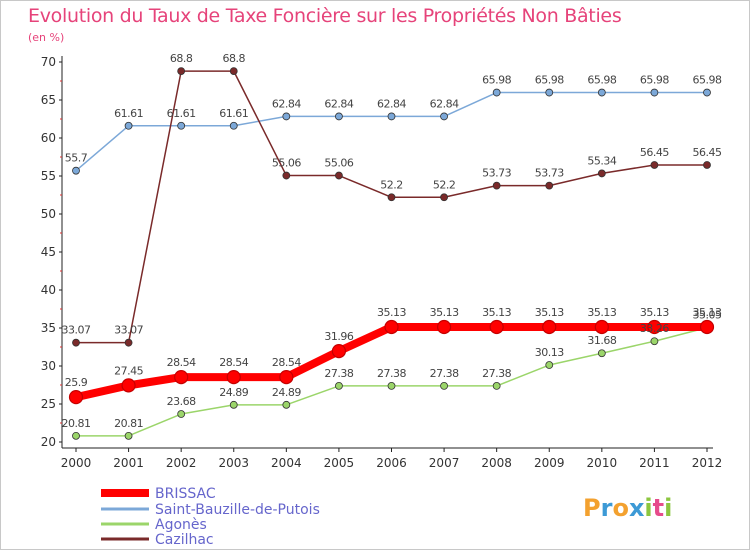 The image size is (750, 550). What do you see at coordinates (48, 100) in the screenshot?
I see `y-tick-label: 65` at bounding box center [48, 100].